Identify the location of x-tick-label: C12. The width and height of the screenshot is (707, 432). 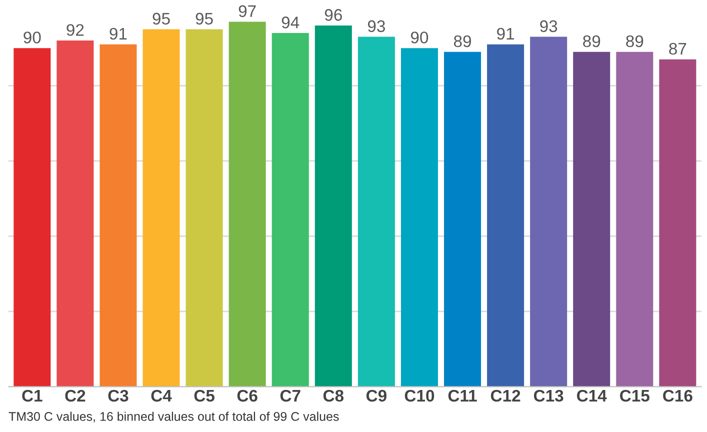
(505, 396).